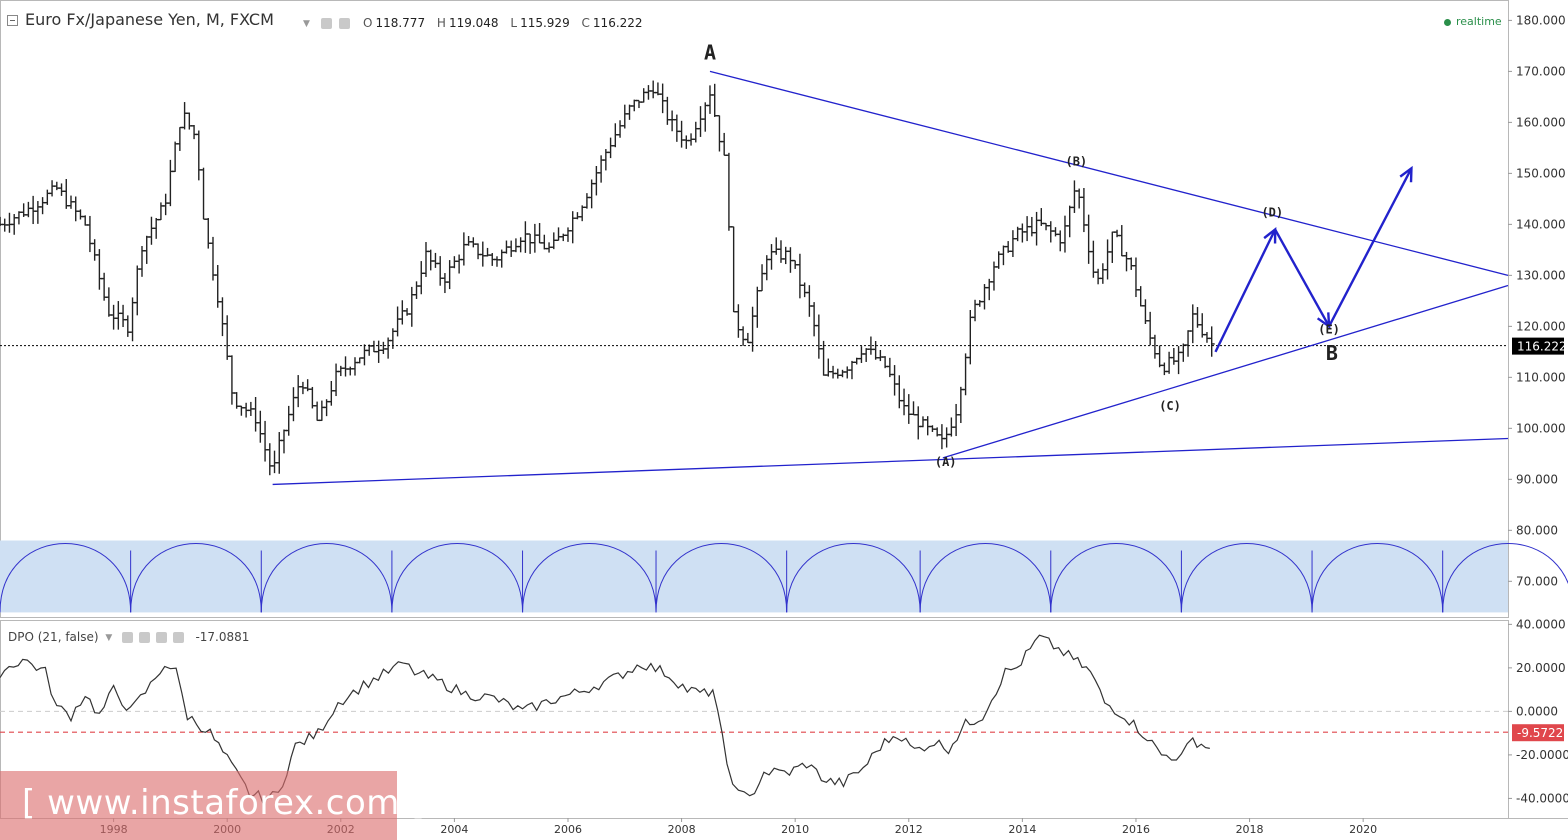  I want to click on indicator-legend: DPO (21, false) ▼ -17.0881, so click(128, 637).